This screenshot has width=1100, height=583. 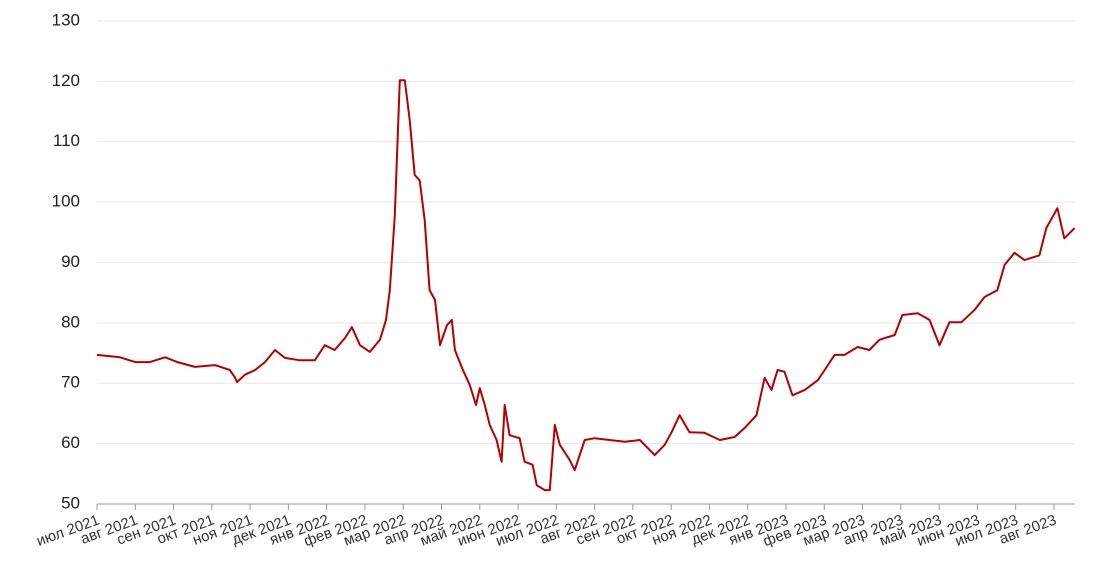 What do you see at coordinates (70, 261) in the screenshot?
I see `y-tick-label: 90` at bounding box center [70, 261].